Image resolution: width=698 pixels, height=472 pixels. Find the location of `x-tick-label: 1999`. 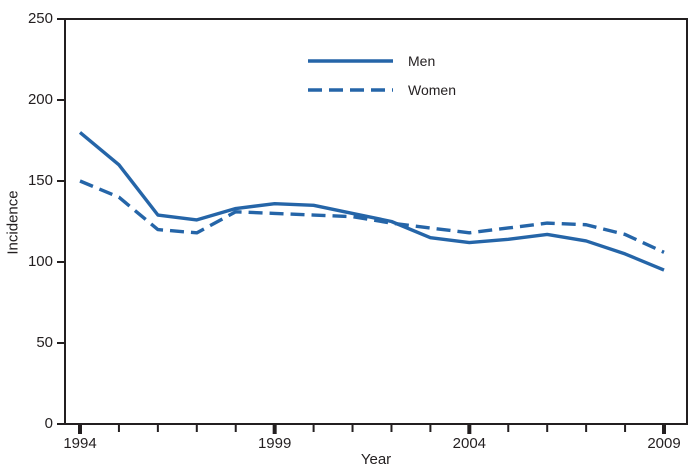

x-tick-label: 1999 is located at coordinates (274, 443).